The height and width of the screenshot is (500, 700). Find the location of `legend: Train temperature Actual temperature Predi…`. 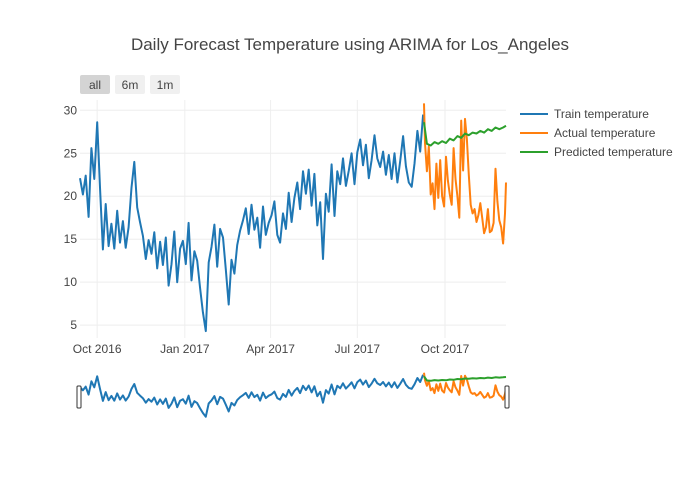

legend: Train temperature Actual temperature Predi… is located at coordinates (596, 133).